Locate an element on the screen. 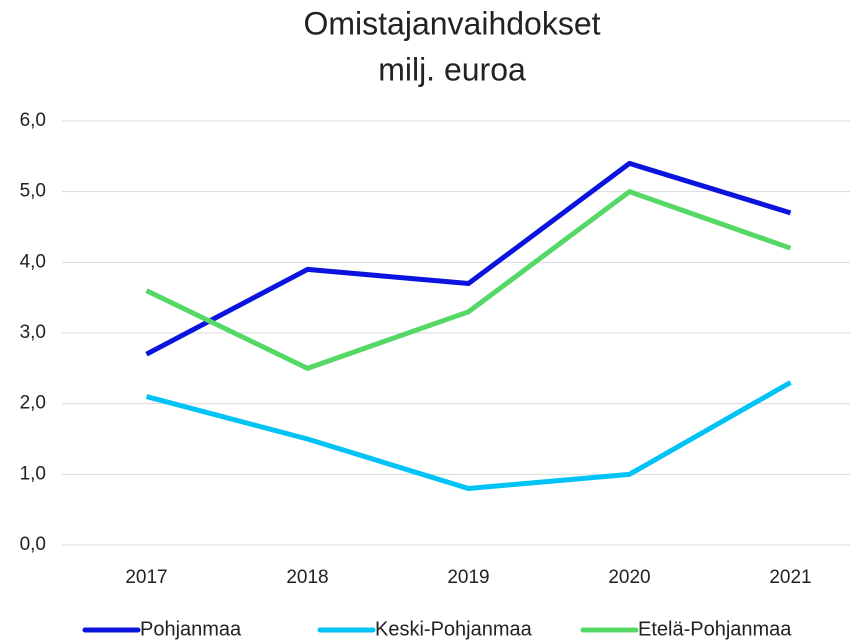  y-tick-label: 2,0 is located at coordinates (33, 403).